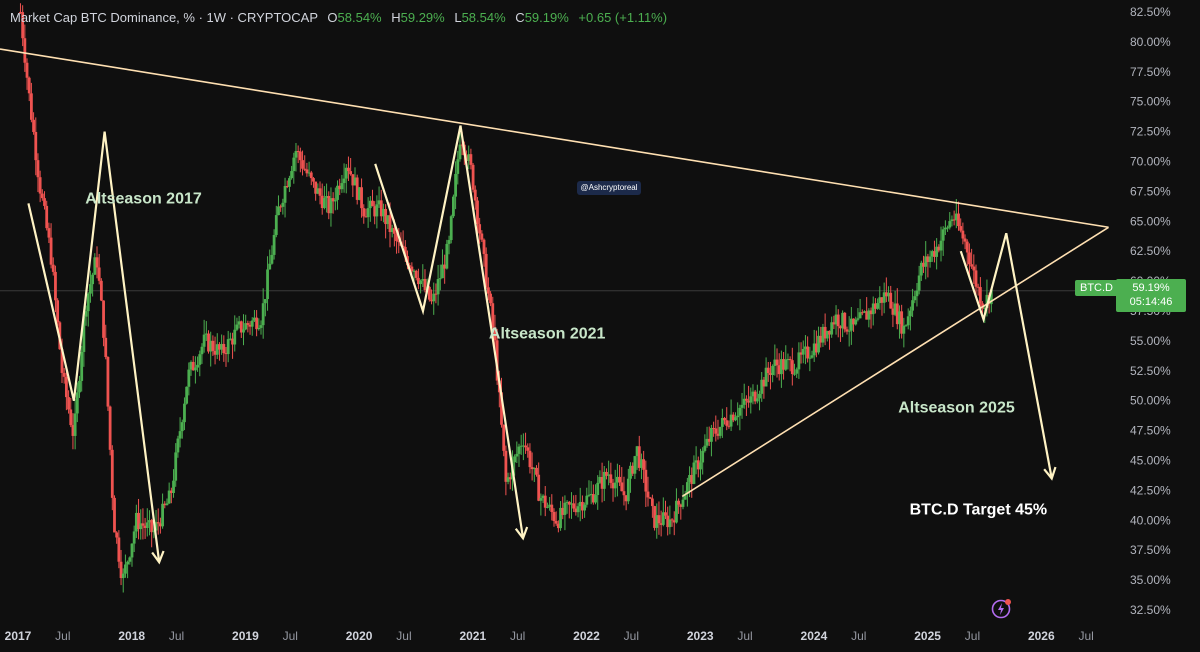 The width and height of the screenshot is (1200, 652). What do you see at coordinates (1150, 12) in the screenshot?
I see `y-tick-label: 82.50%` at bounding box center [1150, 12].